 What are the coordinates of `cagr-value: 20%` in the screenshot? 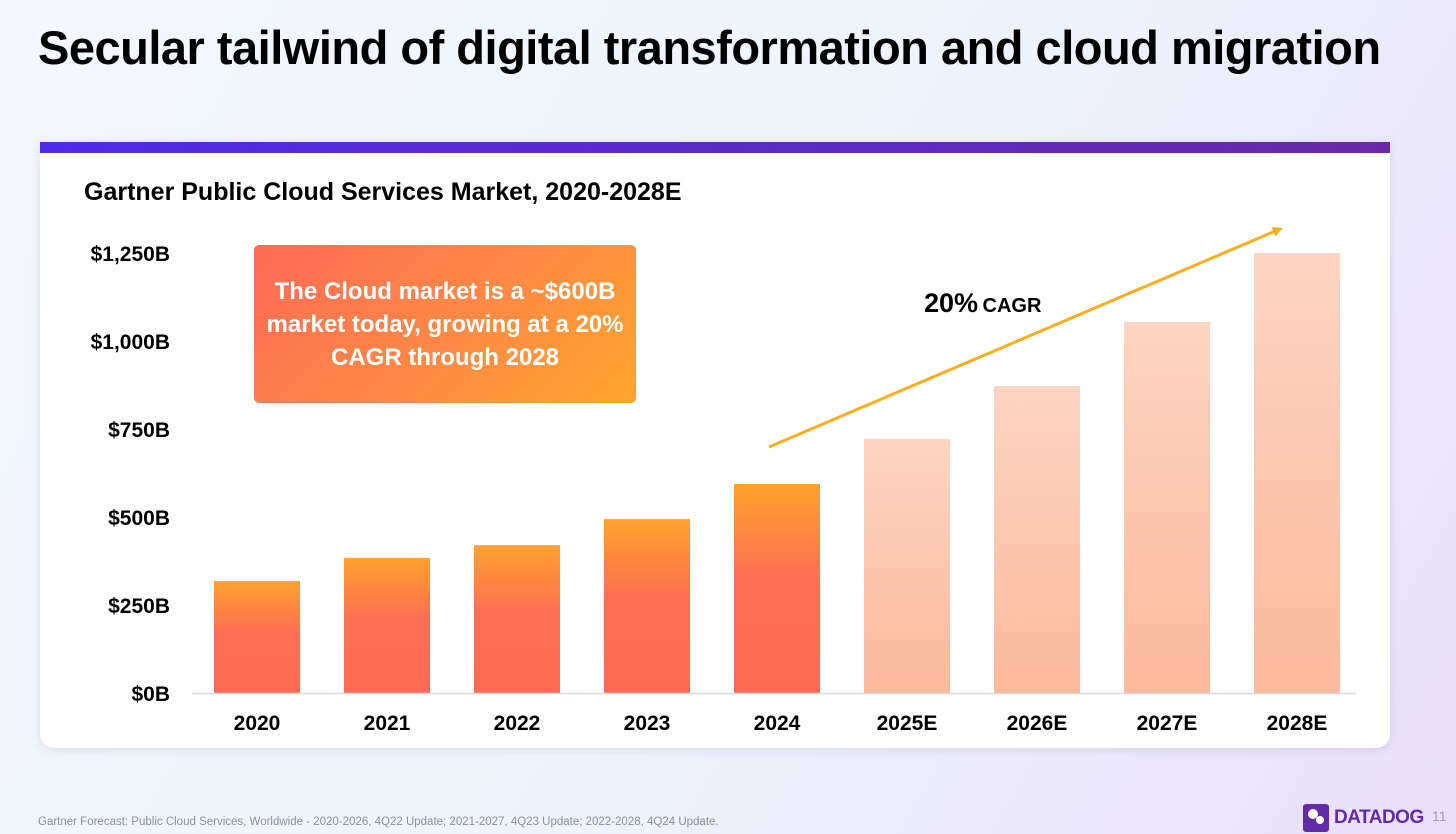 It's located at (951, 303).